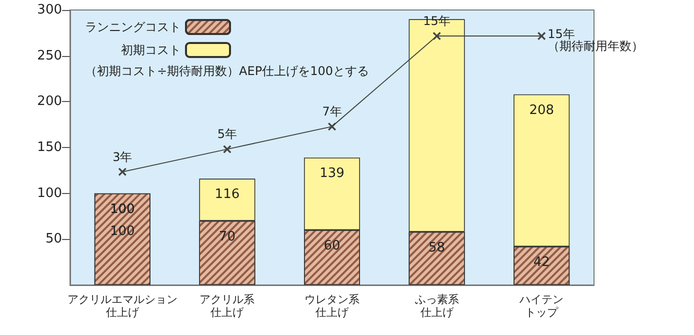 The height and width of the screenshot is (335, 694). I want to click on x-tick-label: ハイテントップ, so click(541, 306).